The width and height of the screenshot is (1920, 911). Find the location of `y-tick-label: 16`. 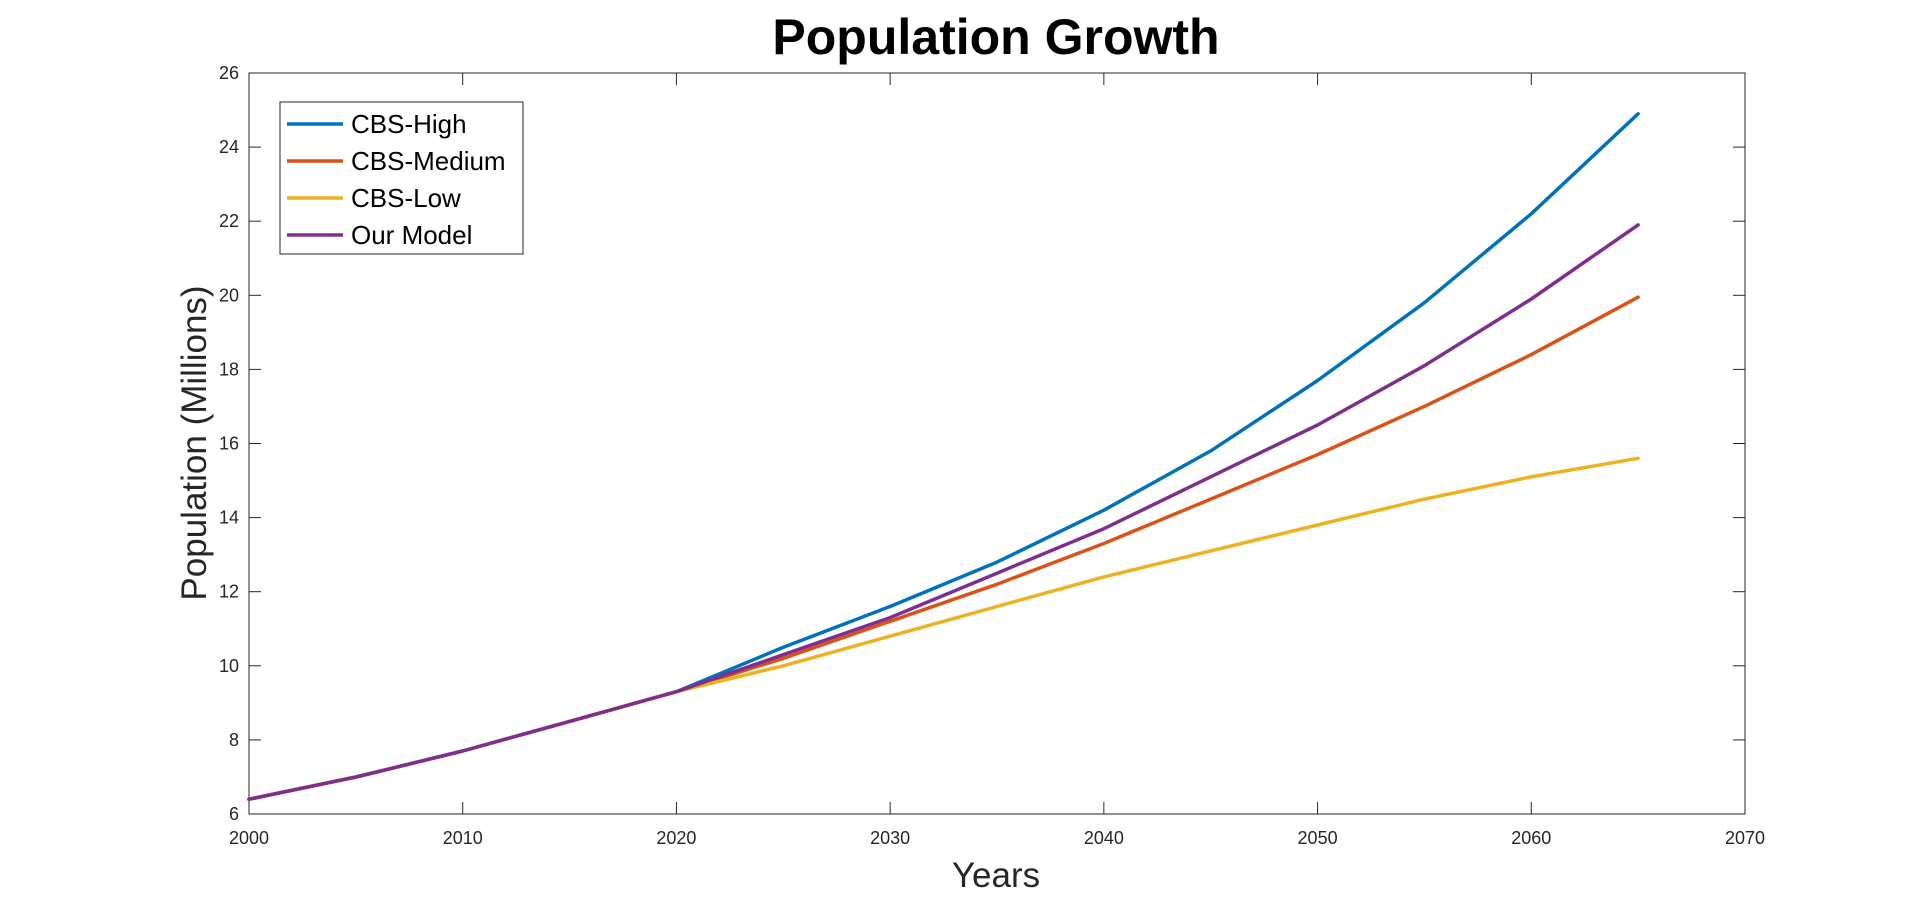

y-tick-label: 16 is located at coordinates (229, 444).